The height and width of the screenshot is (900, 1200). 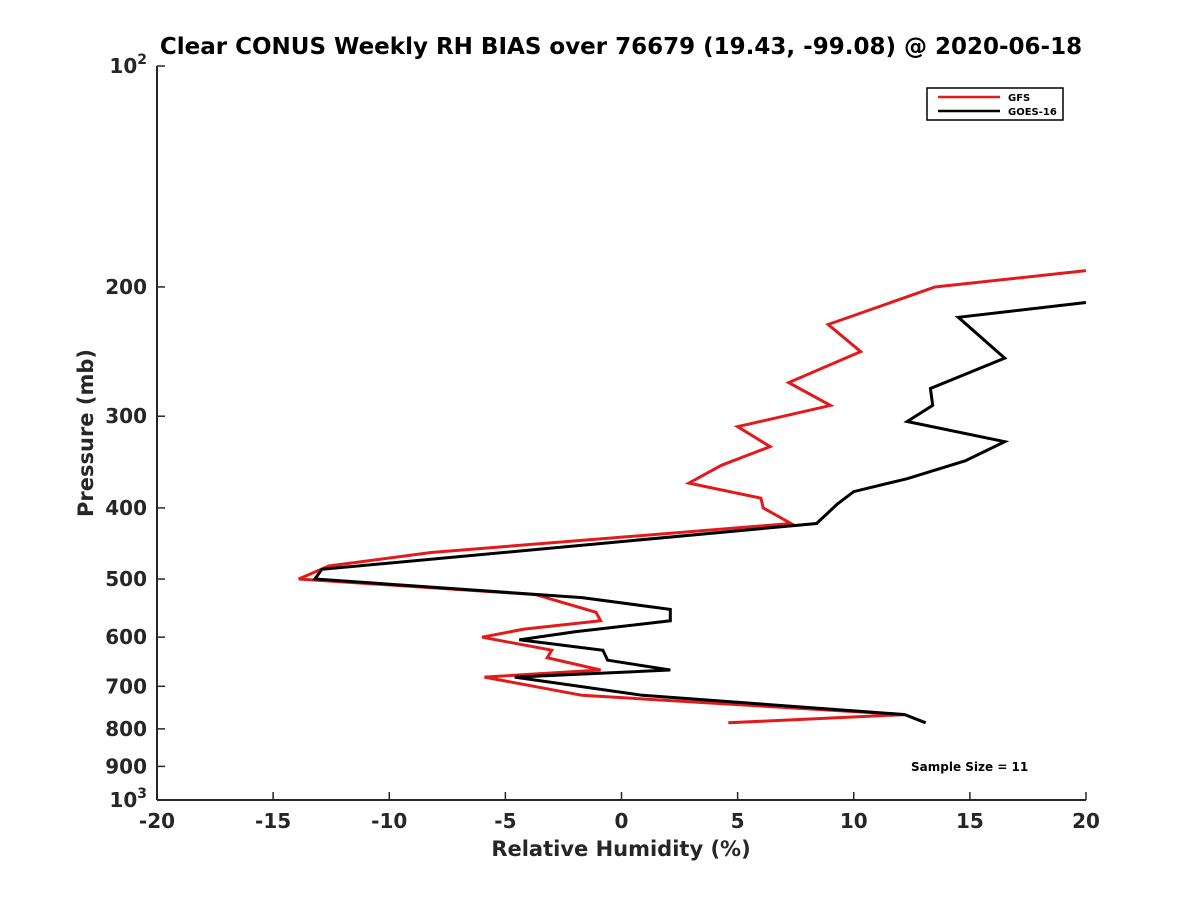 What do you see at coordinates (1086, 821) in the screenshot?
I see `x-tick-label: 20` at bounding box center [1086, 821].